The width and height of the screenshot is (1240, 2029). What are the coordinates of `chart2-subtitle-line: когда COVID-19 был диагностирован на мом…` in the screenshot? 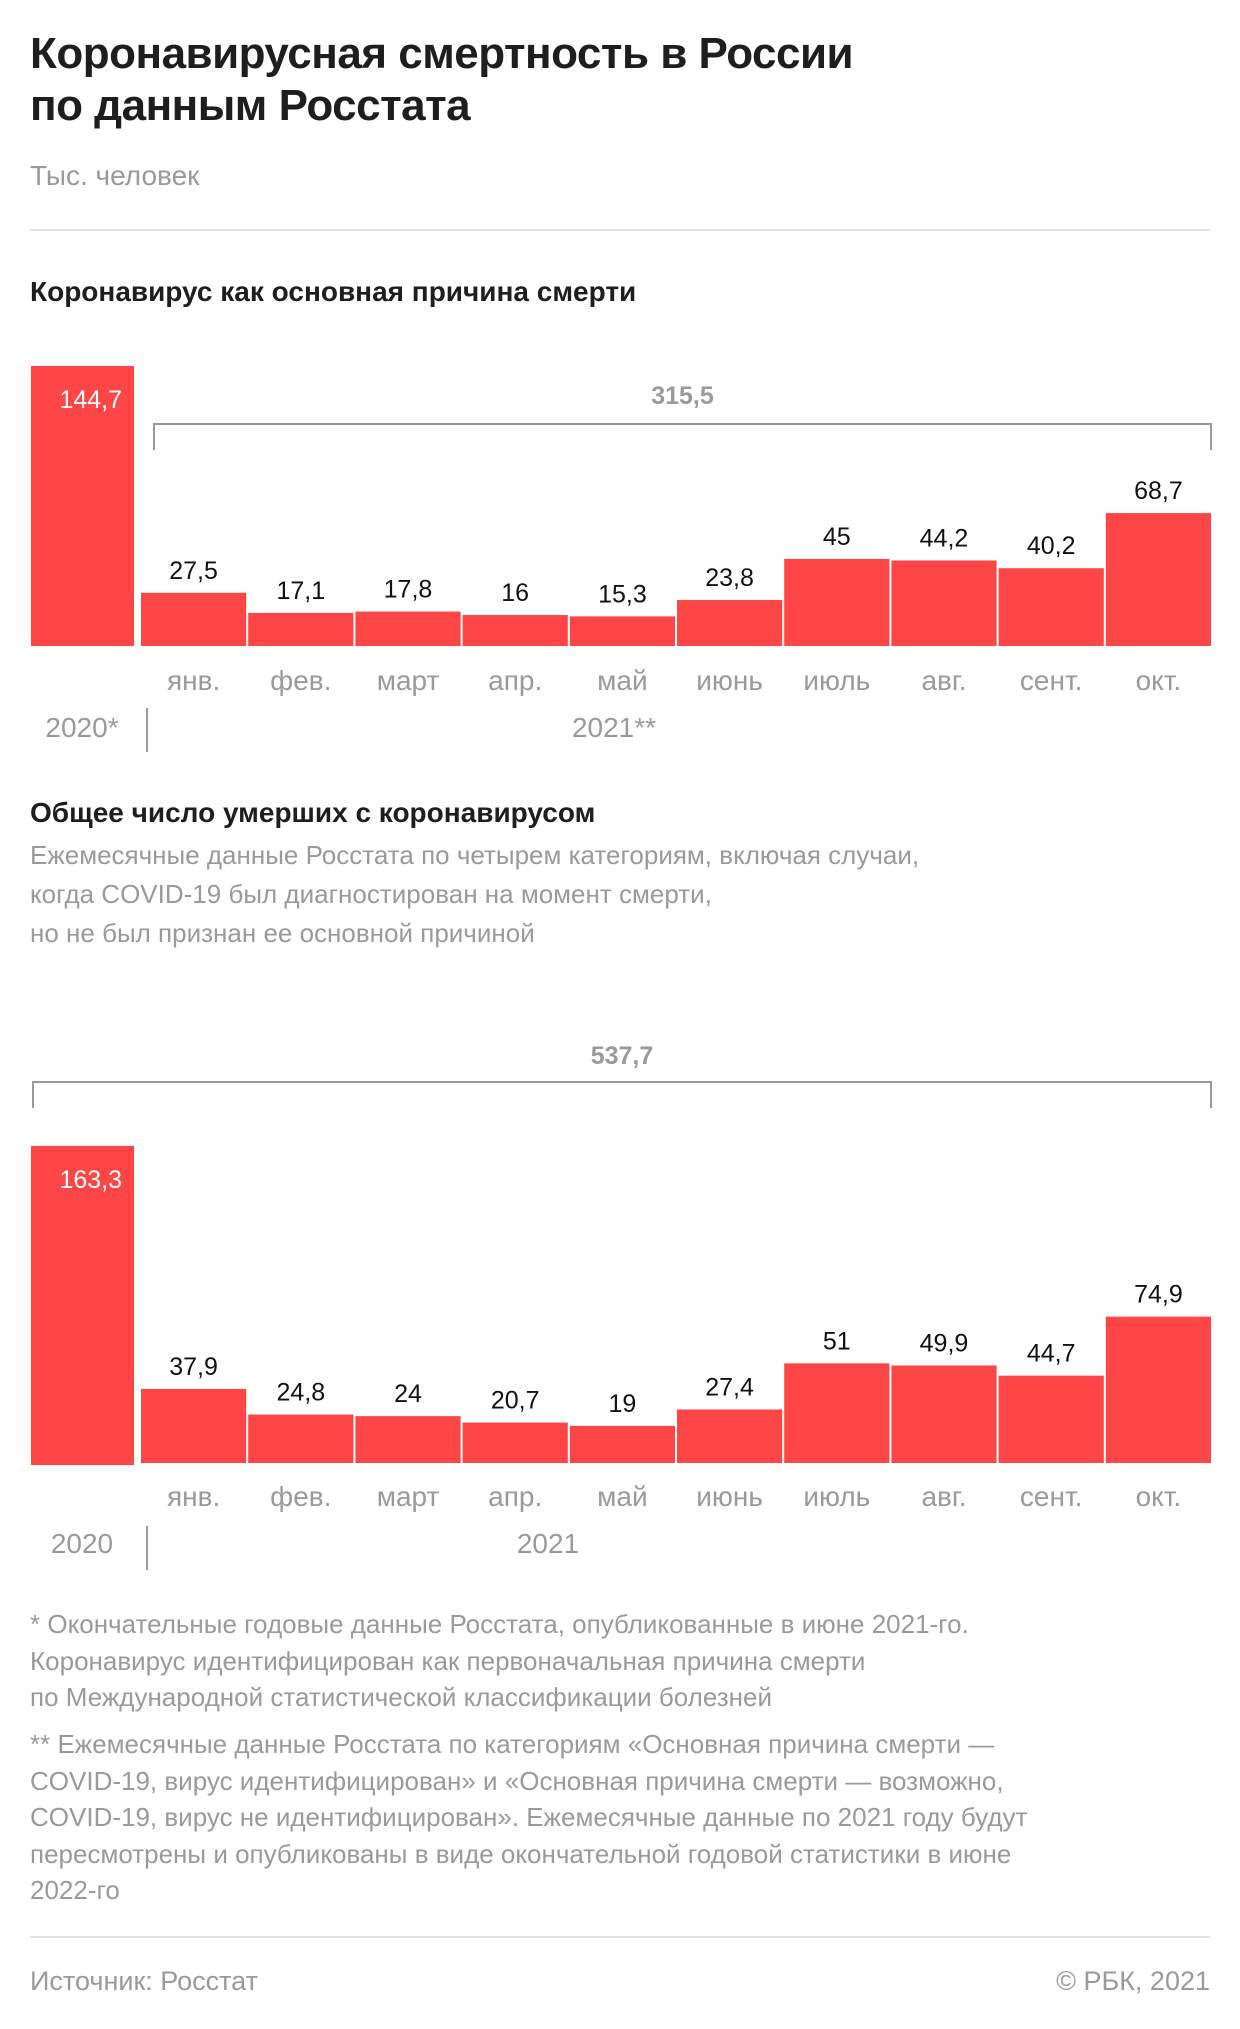 It's located at (371, 894).